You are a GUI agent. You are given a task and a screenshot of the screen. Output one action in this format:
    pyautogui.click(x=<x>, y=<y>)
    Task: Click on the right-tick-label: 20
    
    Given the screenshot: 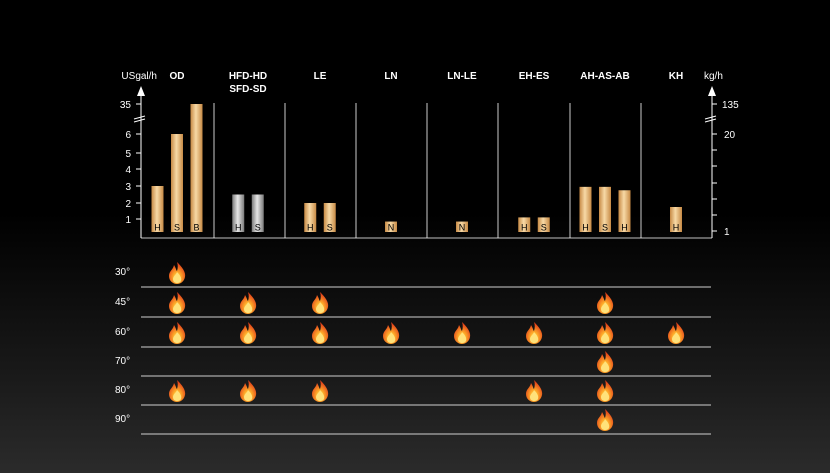 What is the action you would take?
    pyautogui.click(x=730, y=135)
    